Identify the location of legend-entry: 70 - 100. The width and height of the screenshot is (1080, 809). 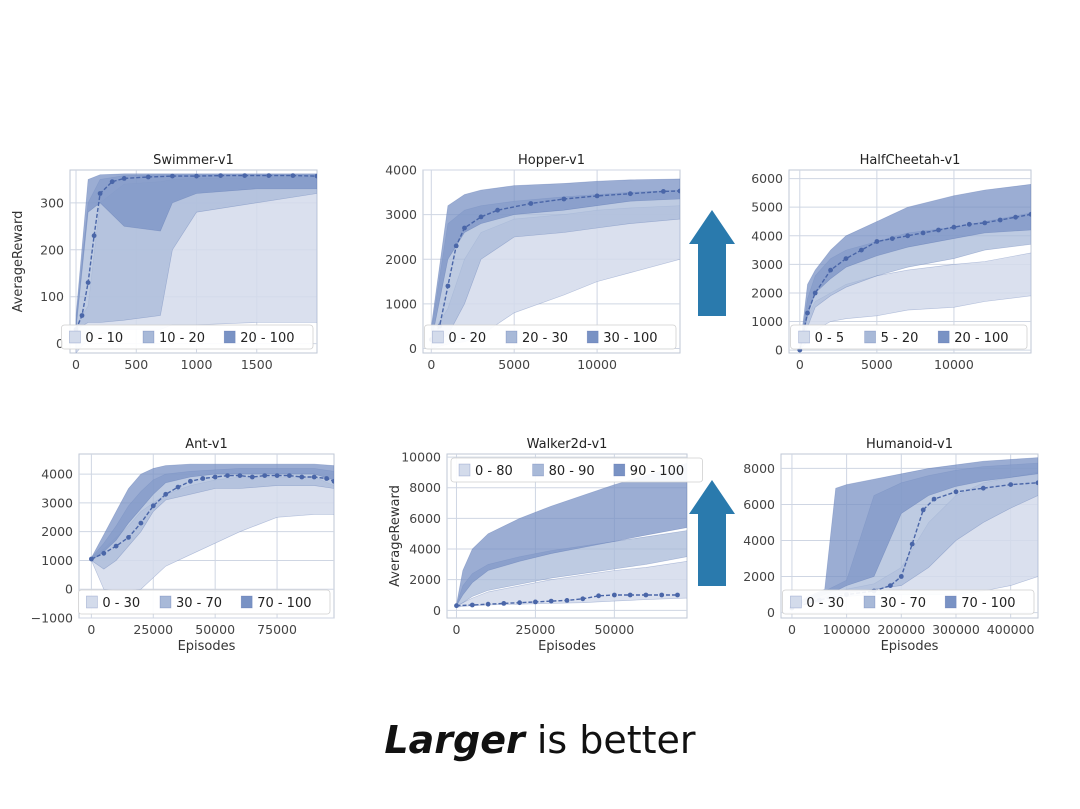
(988, 603).